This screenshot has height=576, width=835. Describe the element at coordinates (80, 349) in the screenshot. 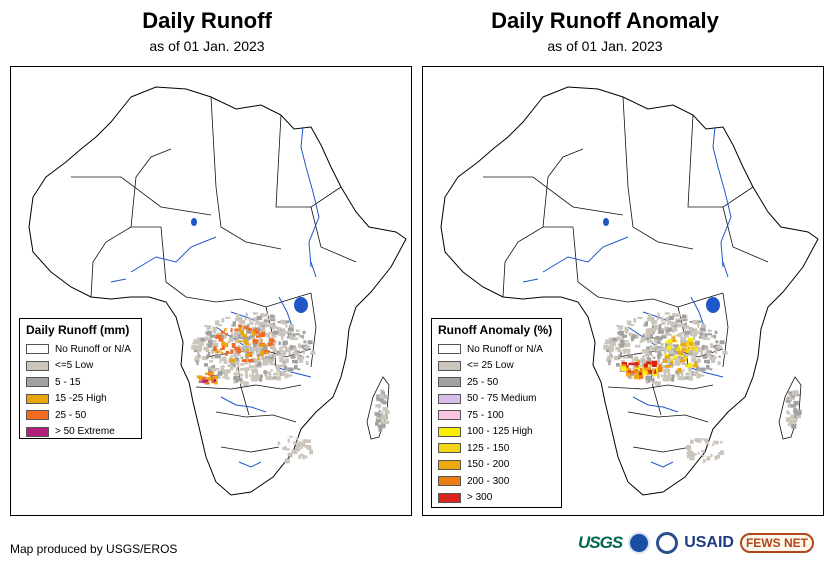

I see `left-legend-item: No Runoff or N/A` at that location.